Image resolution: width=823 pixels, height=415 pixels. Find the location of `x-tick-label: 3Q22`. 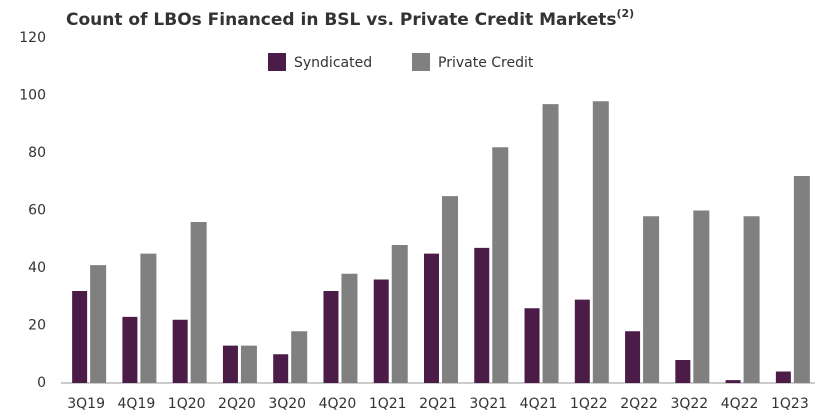

x-tick-label: 3Q22 is located at coordinates (689, 404).